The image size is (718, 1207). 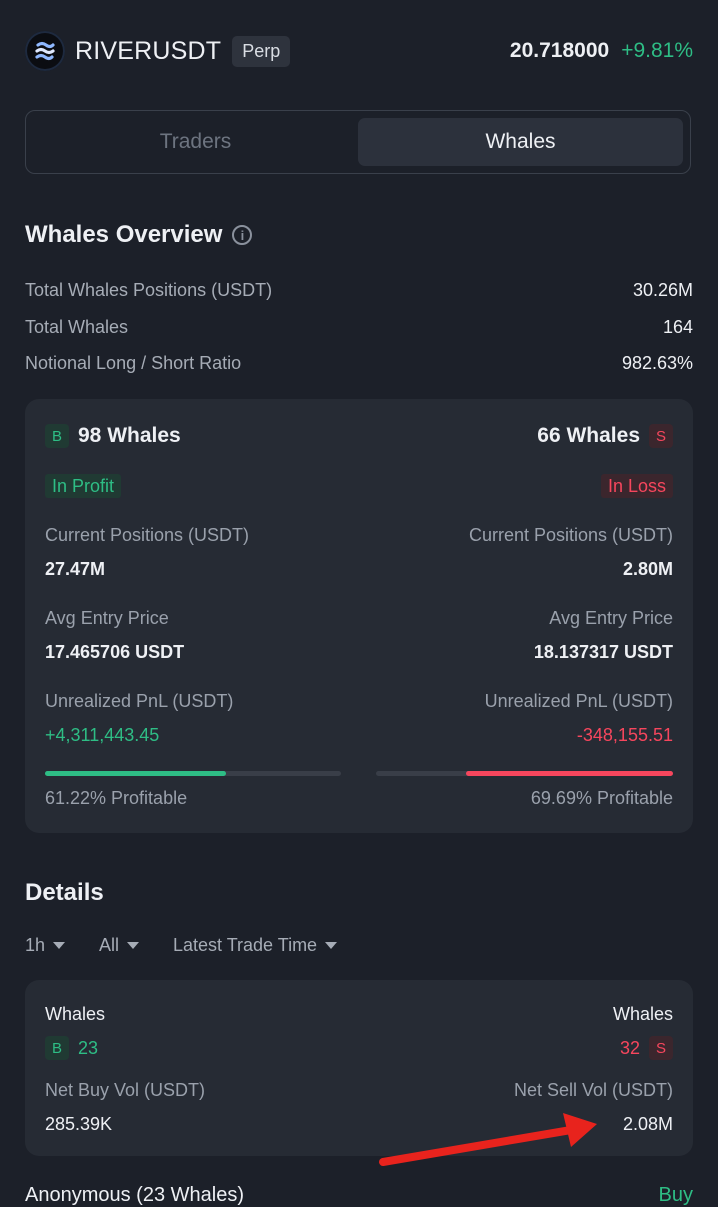 What do you see at coordinates (195, 141) in the screenshot?
I see `tab-traders: Traders` at bounding box center [195, 141].